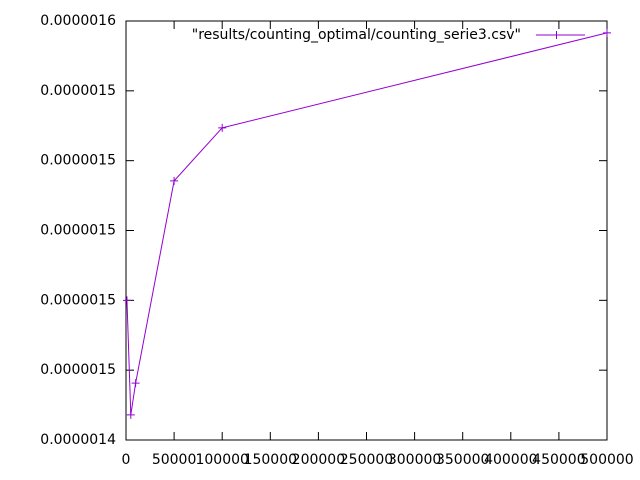 Image resolution: width=640 pixels, height=480 pixels. What do you see at coordinates (270, 460) in the screenshot?
I see `x-tick-label: 150000` at bounding box center [270, 460].